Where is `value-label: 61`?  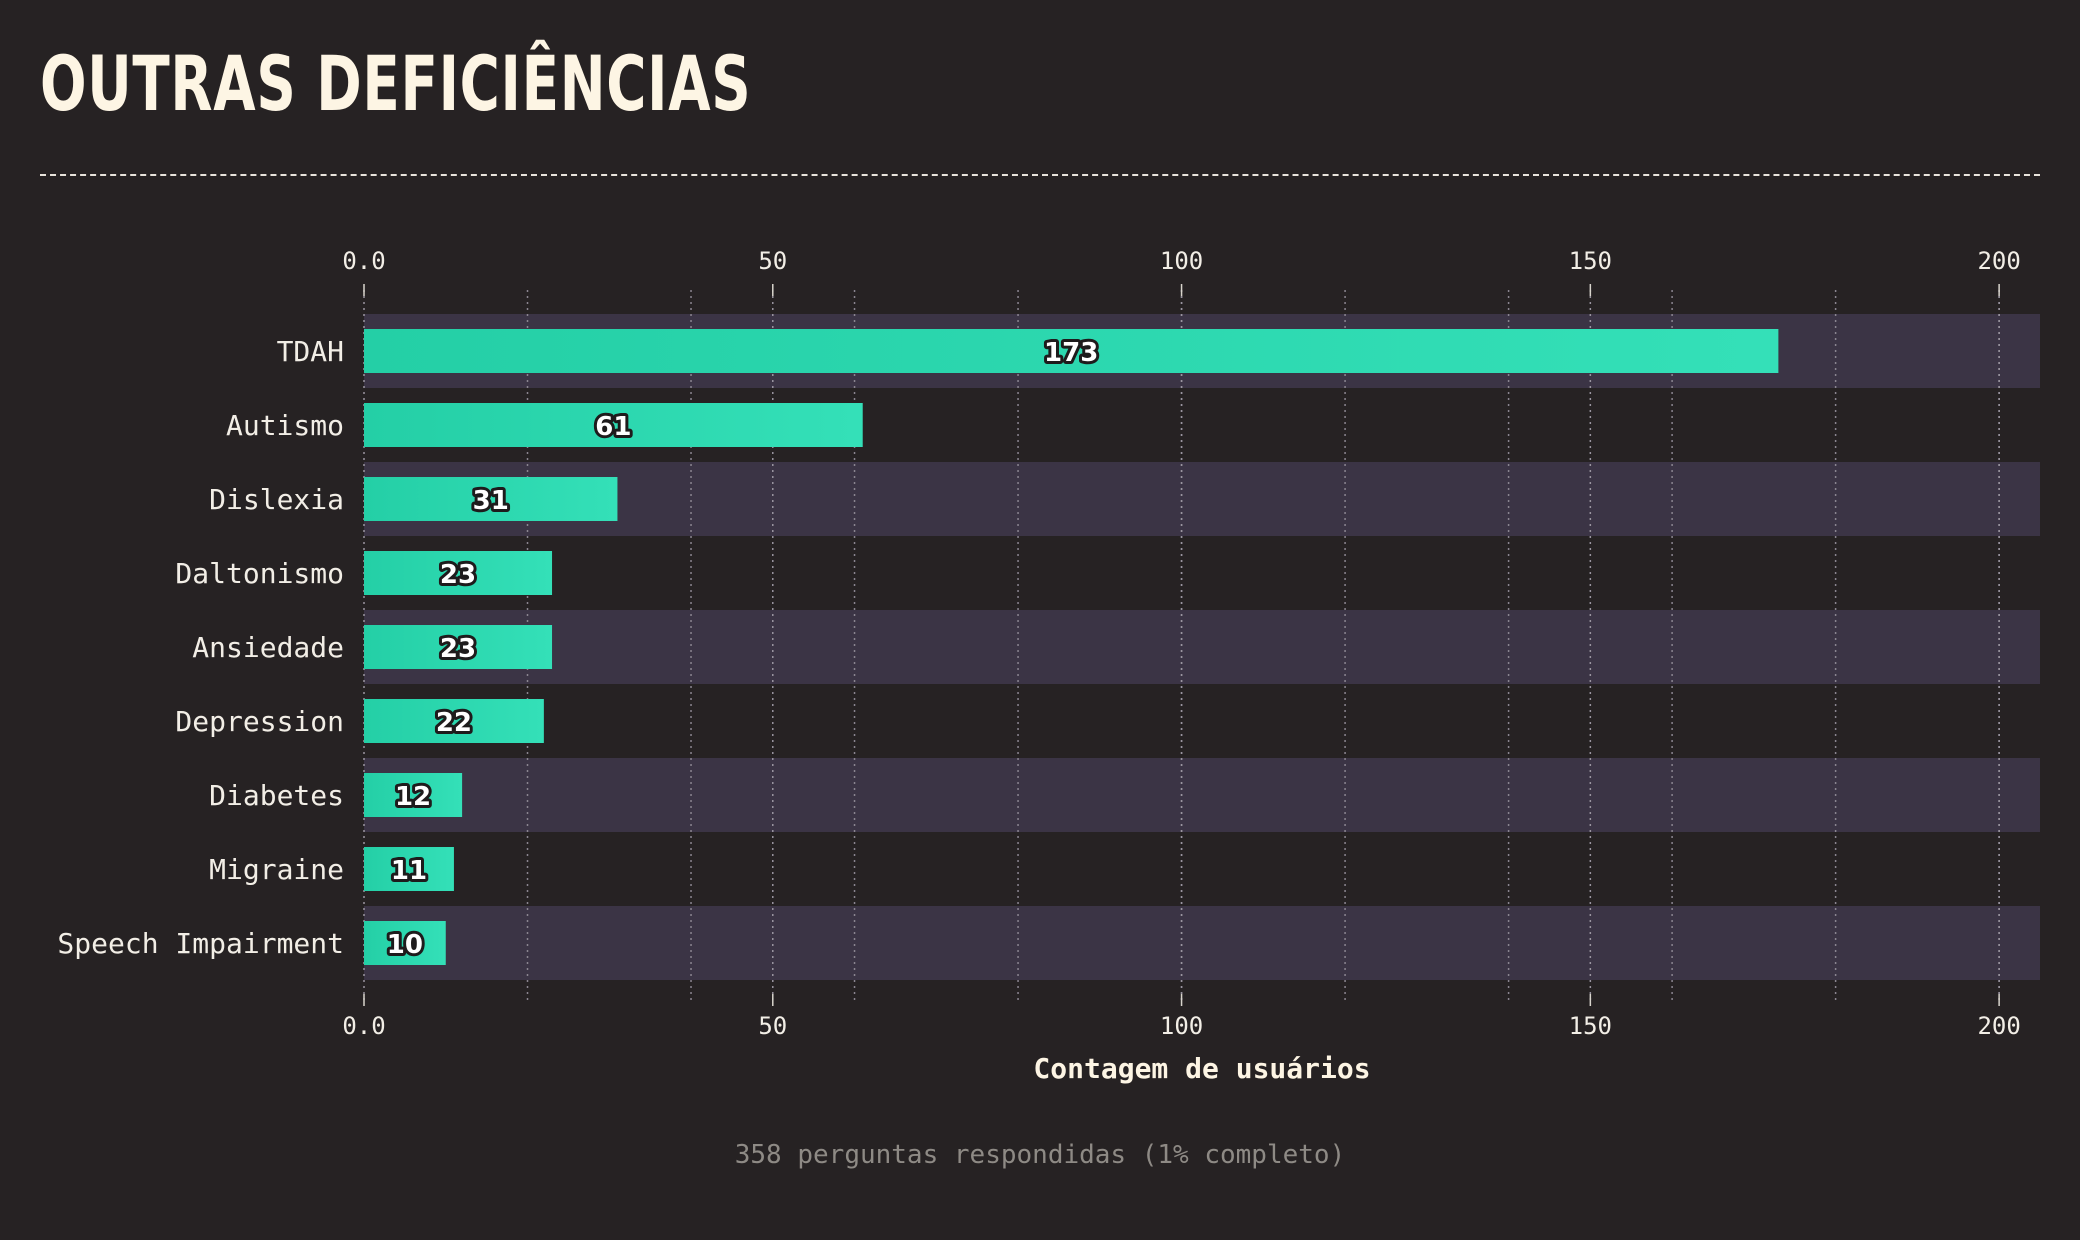 value-label: 61 is located at coordinates (613, 427).